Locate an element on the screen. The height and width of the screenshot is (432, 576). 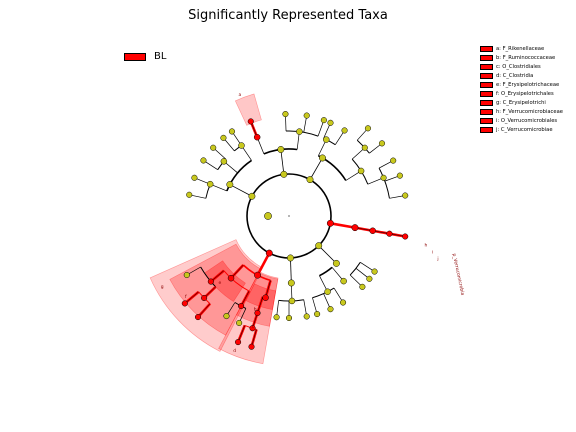
taxa-legend-label: a: F_Rikenellaceae is located at coordinates (520, 48).